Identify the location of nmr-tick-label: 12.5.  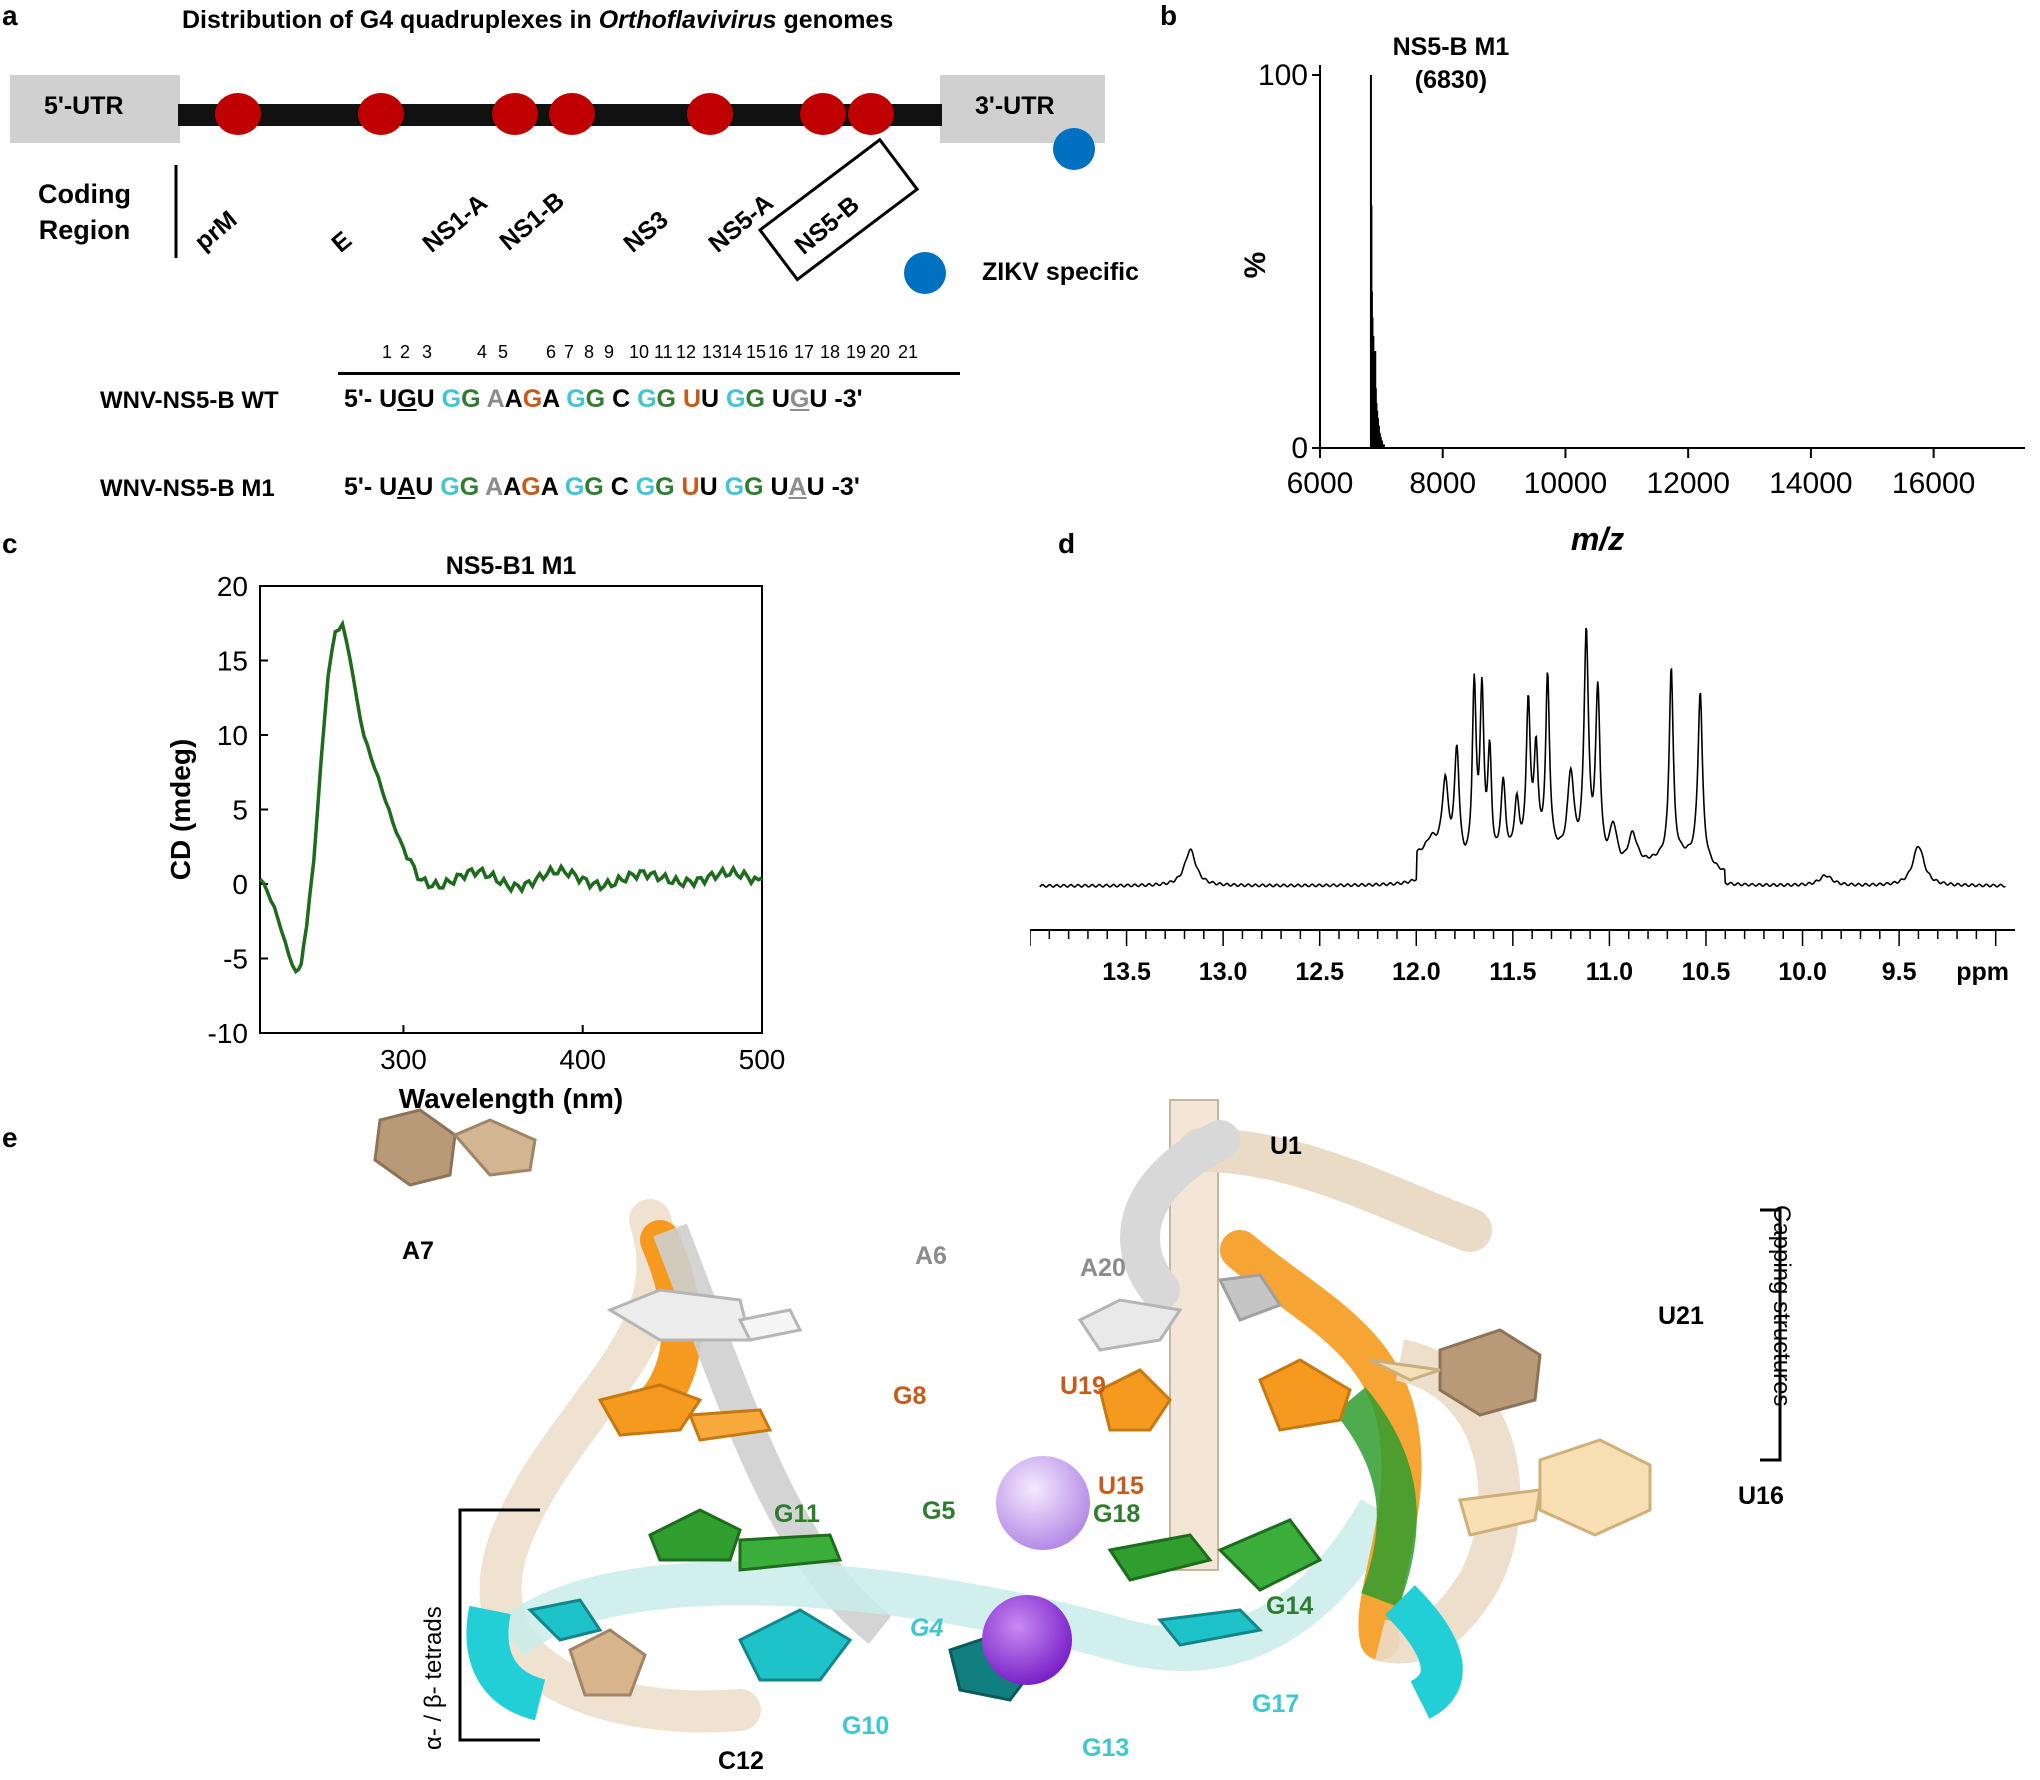
(1319, 972).